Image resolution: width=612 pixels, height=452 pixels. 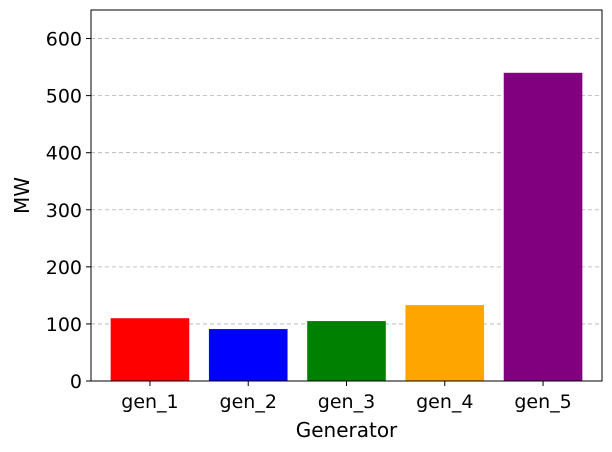 I want to click on y-tick-label: 100, so click(x=64, y=325).